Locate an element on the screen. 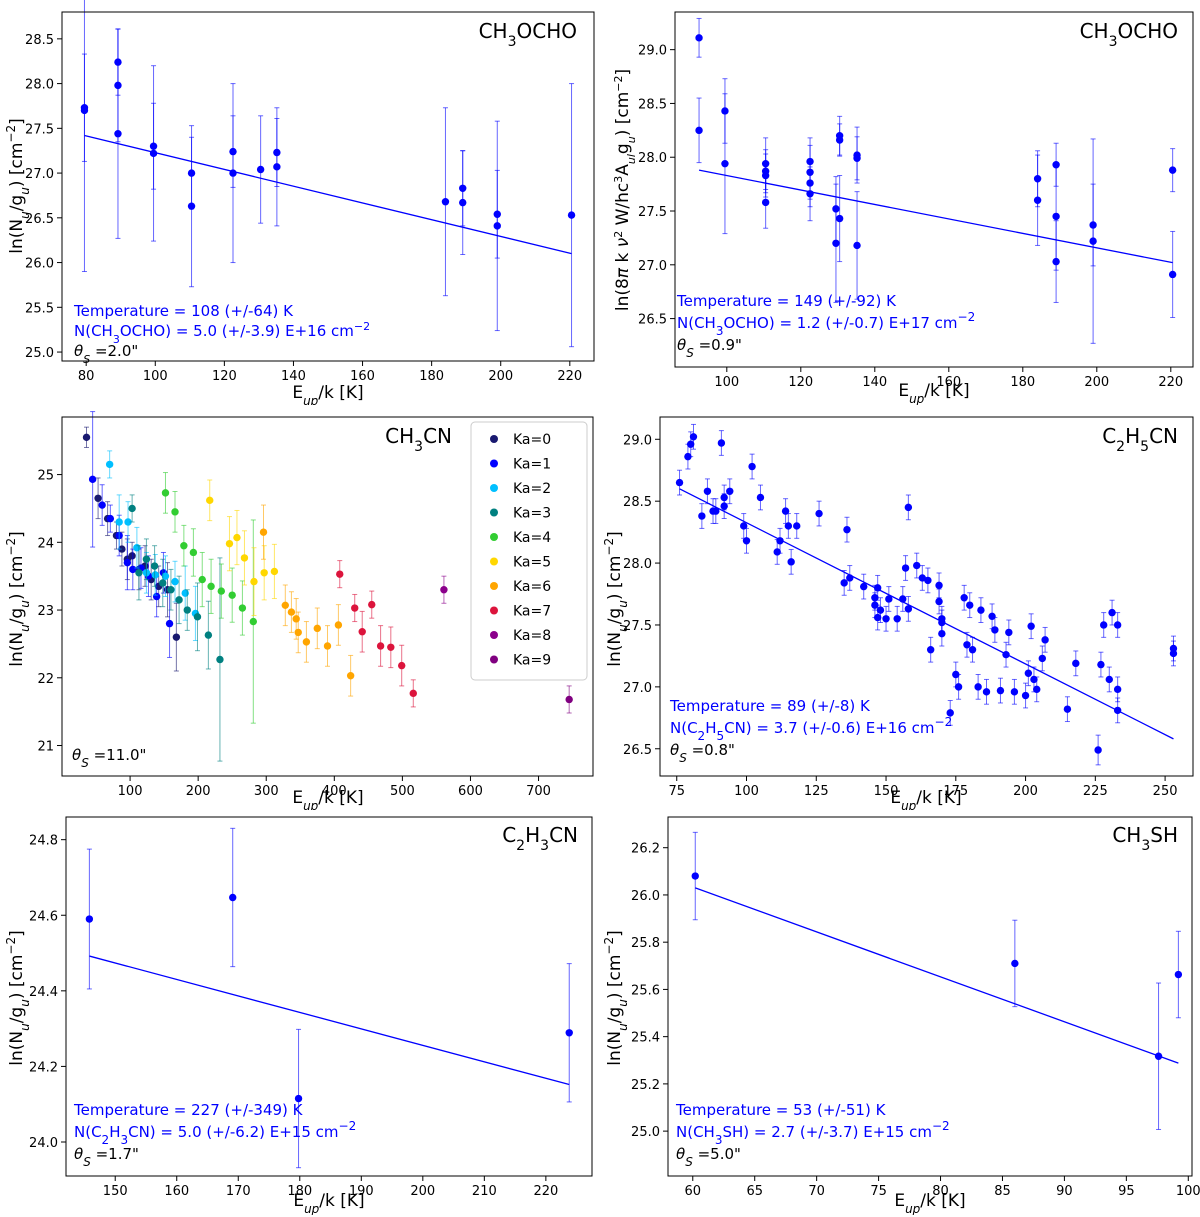  legend: Ka=0 Ka=1 Ka=2 Ka=3 Ka=4 Ka=5 Ka=6 Ka=7 Ka=8 Ka=9 is located at coordinates (529, 551).